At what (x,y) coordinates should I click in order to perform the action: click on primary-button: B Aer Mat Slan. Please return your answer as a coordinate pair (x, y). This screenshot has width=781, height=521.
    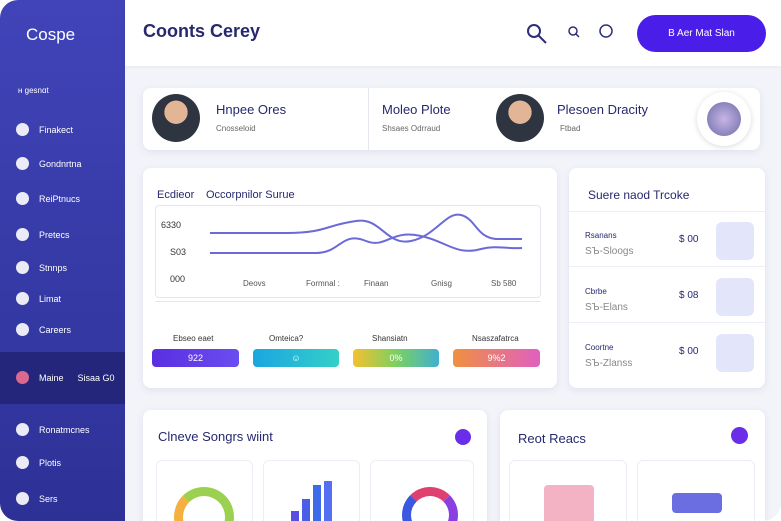
    Looking at the image, I should click on (701, 33).